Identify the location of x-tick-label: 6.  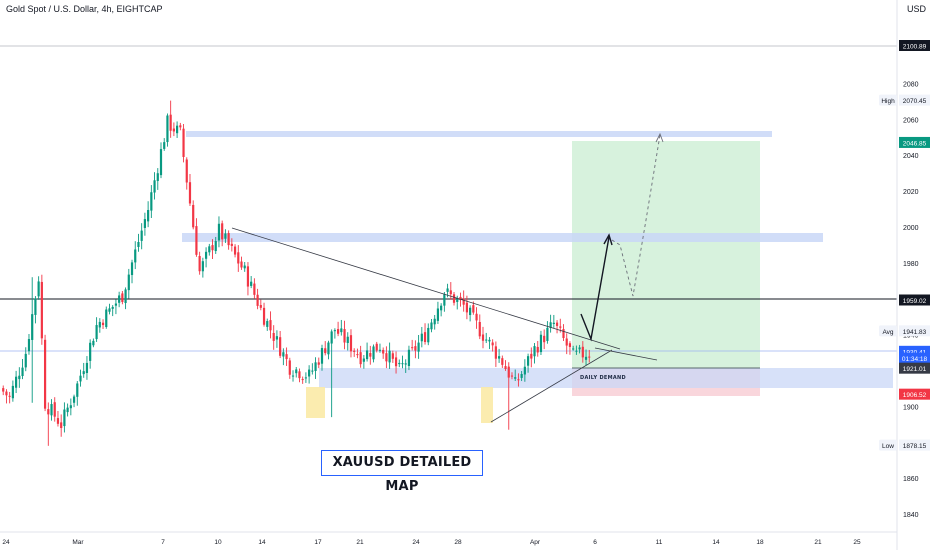
(595, 542).